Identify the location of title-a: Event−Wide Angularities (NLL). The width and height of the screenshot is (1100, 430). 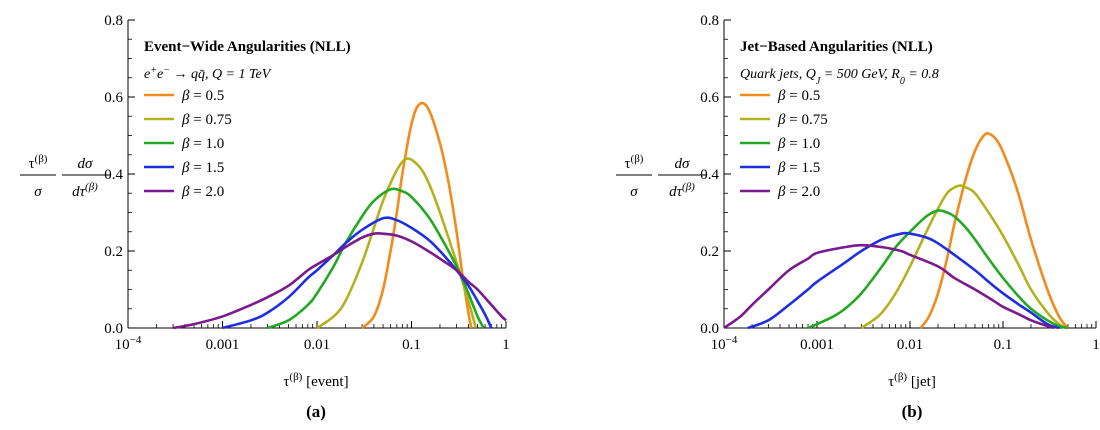
(247, 47).